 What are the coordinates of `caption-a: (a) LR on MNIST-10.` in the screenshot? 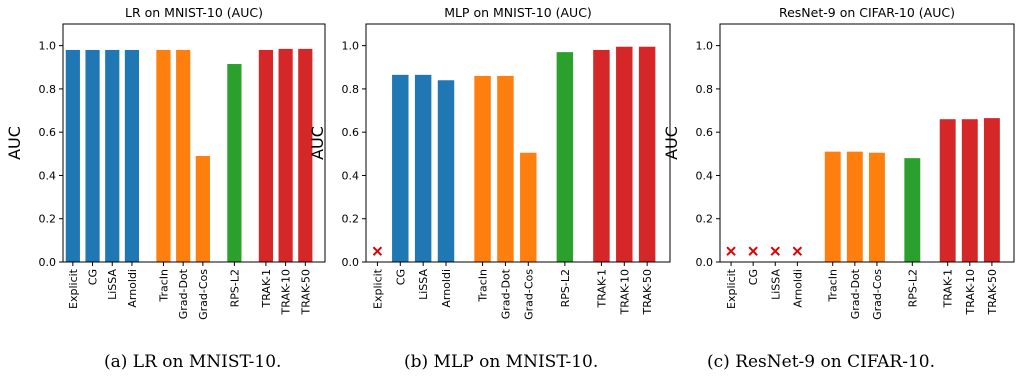 It's located at (193, 362).